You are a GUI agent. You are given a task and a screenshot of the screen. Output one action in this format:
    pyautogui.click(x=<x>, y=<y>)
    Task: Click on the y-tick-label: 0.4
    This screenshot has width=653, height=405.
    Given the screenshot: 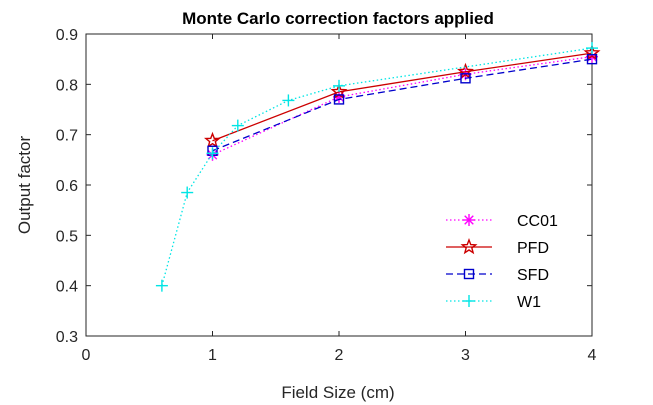 What is the action you would take?
    pyautogui.click(x=67, y=287)
    